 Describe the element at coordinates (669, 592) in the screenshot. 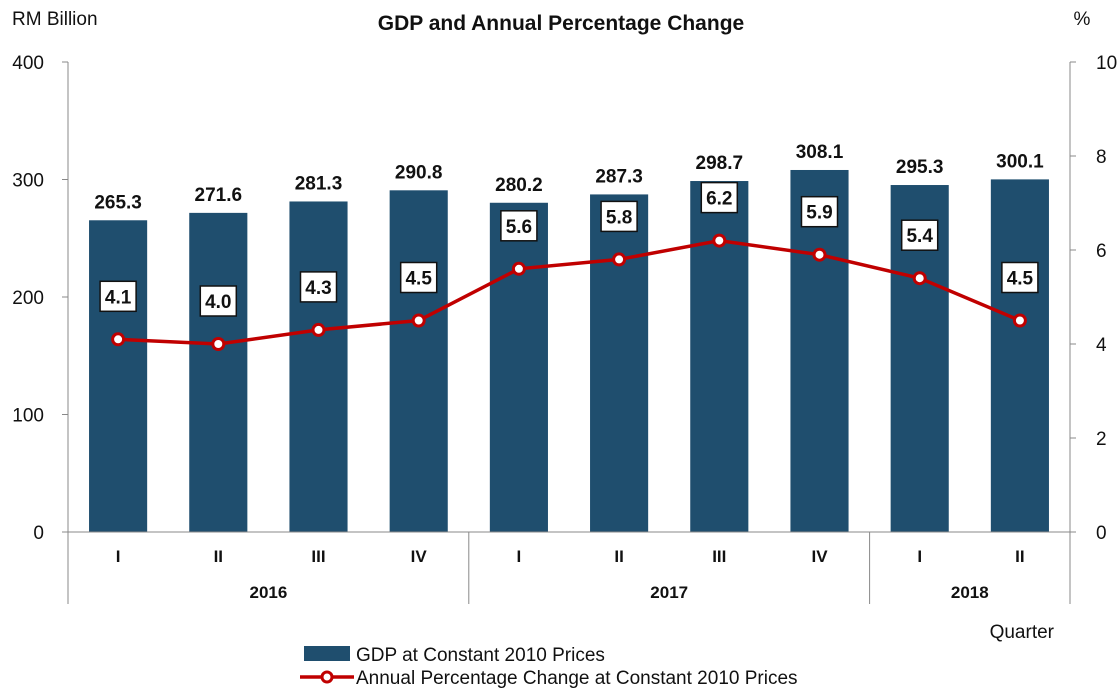

I see `x-group-label: 2017` at that location.